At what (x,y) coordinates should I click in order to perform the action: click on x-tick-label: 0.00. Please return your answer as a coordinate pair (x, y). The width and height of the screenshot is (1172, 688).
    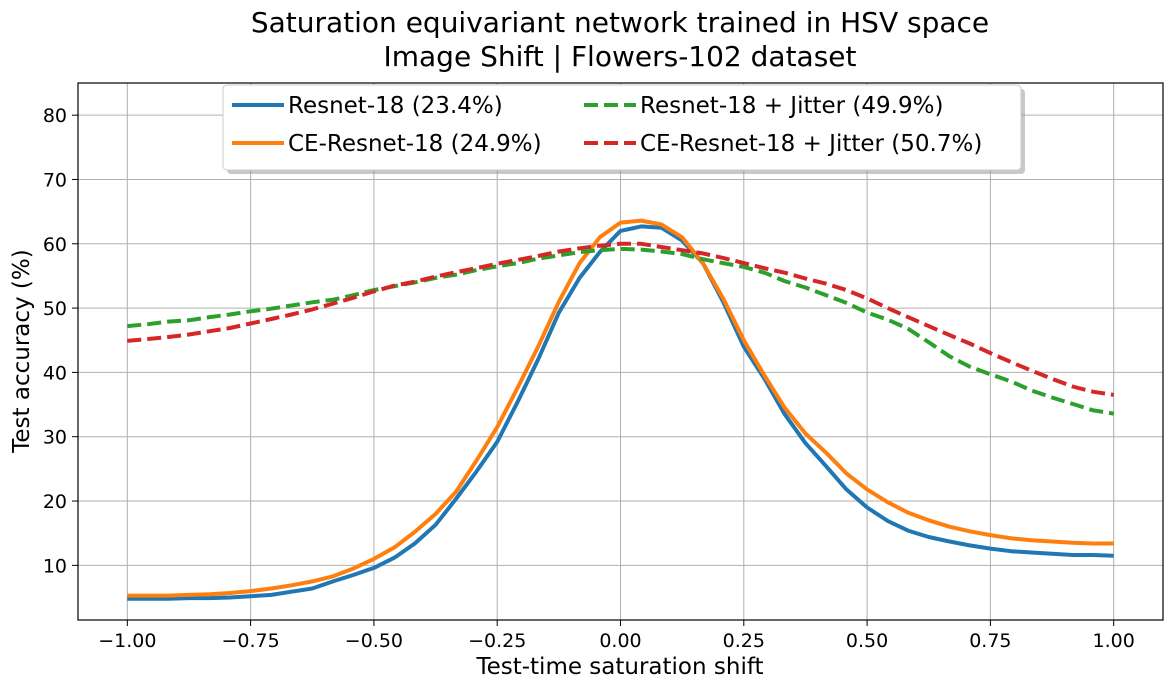
    Looking at the image, I should click on (620, 641).